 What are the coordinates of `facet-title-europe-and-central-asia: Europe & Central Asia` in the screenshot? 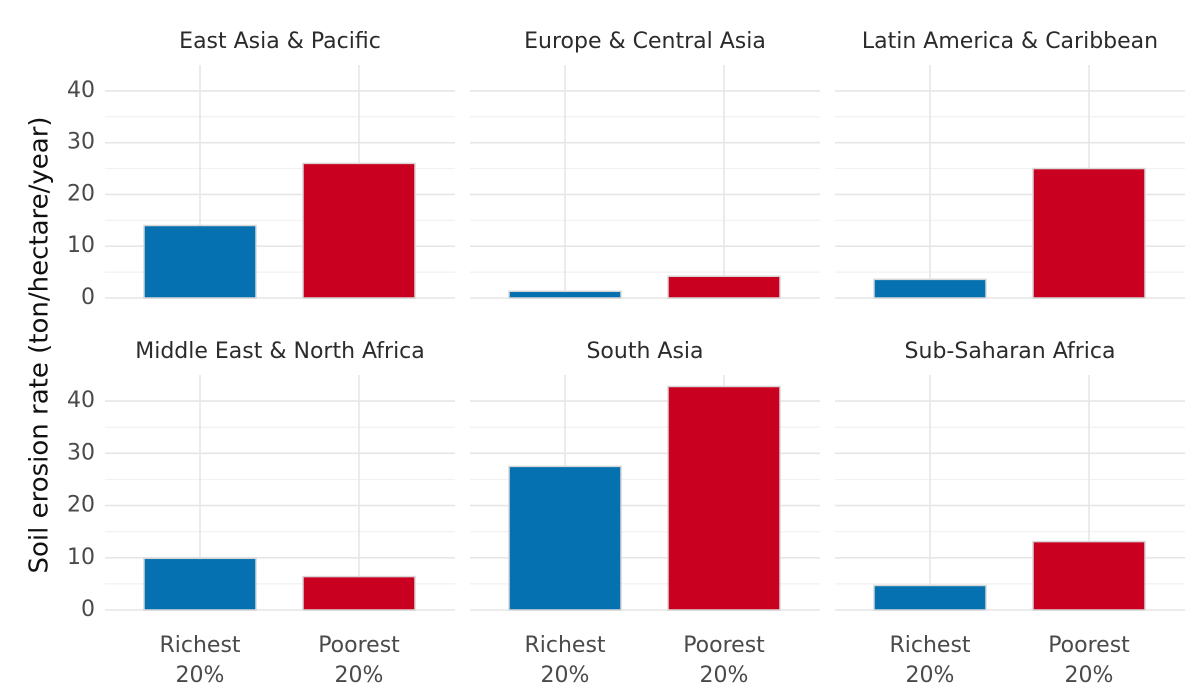 It's located at (645, 41).